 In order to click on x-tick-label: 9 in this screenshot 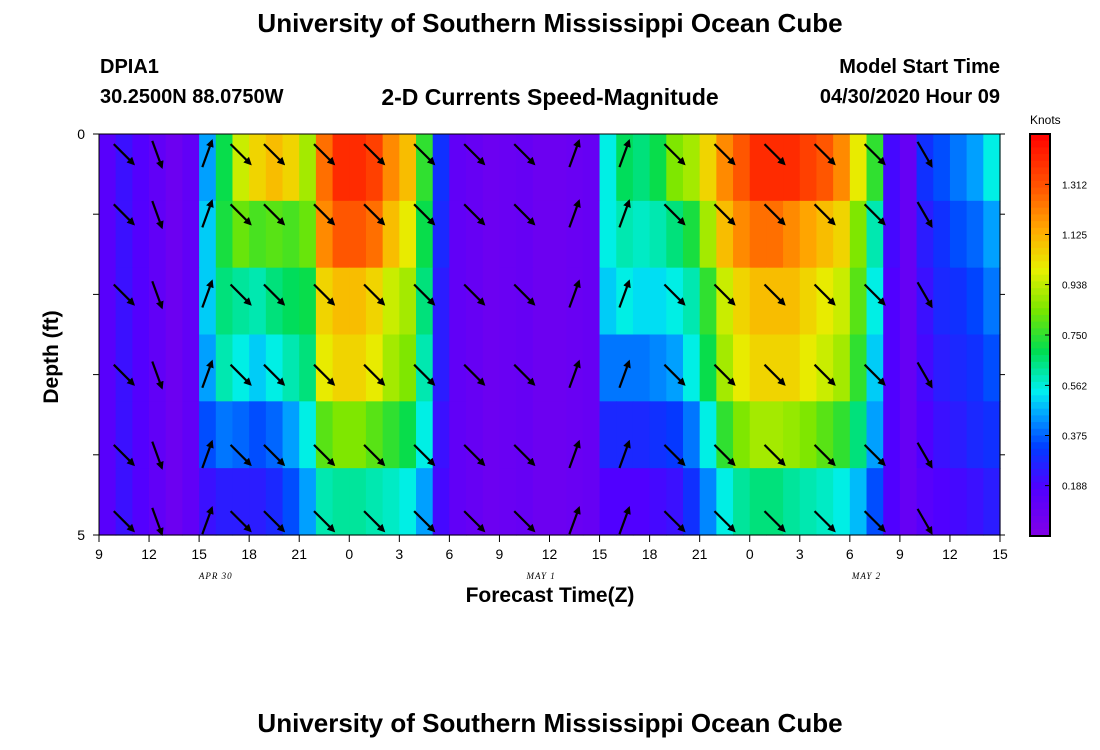, I will do `click(900, 554)`.